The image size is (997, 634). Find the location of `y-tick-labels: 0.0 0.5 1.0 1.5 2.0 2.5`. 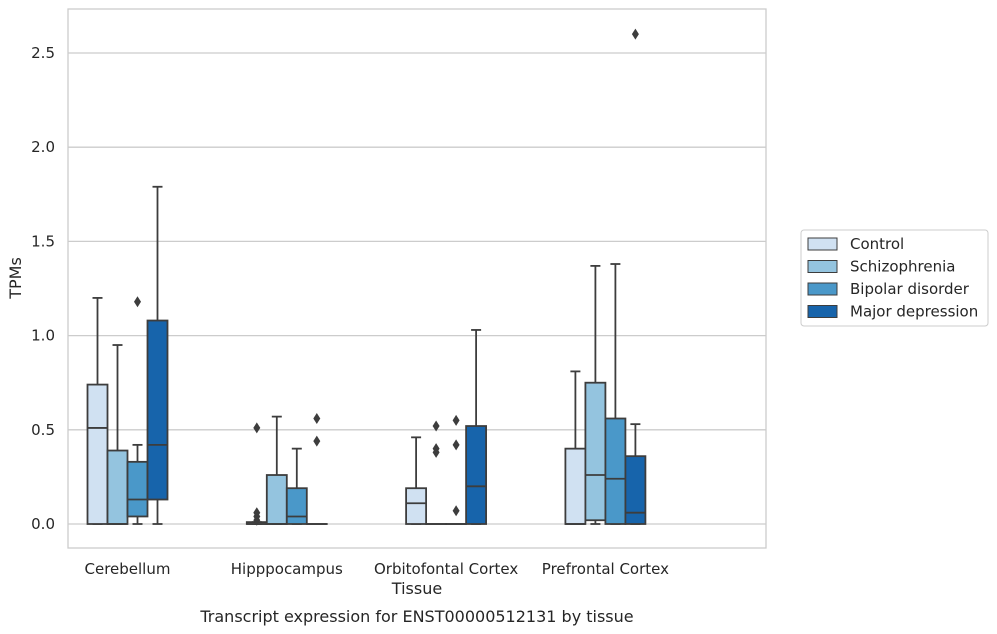

y-tick-labels: 0.0 0.5 1.0 1.5 2.0 2.5 is located at coordinates (43, 288).